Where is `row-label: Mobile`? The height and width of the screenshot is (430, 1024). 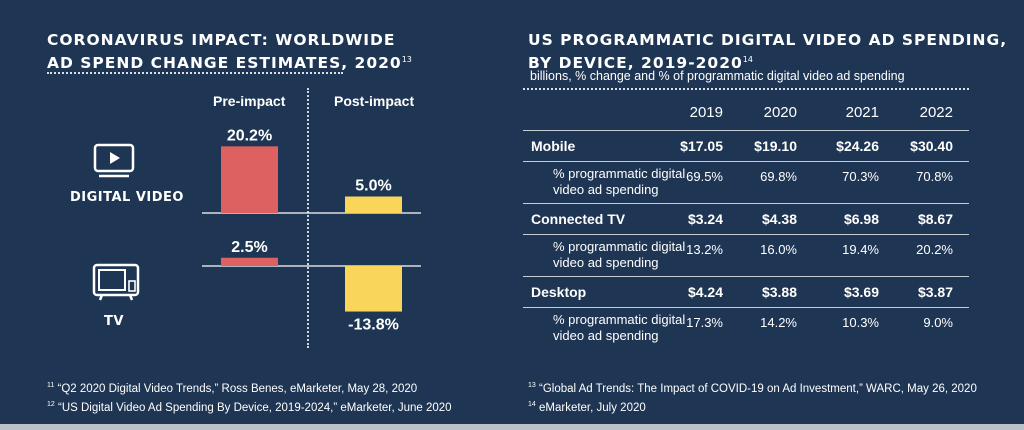
row-label: Mobile is located at coordinates (553, 146).